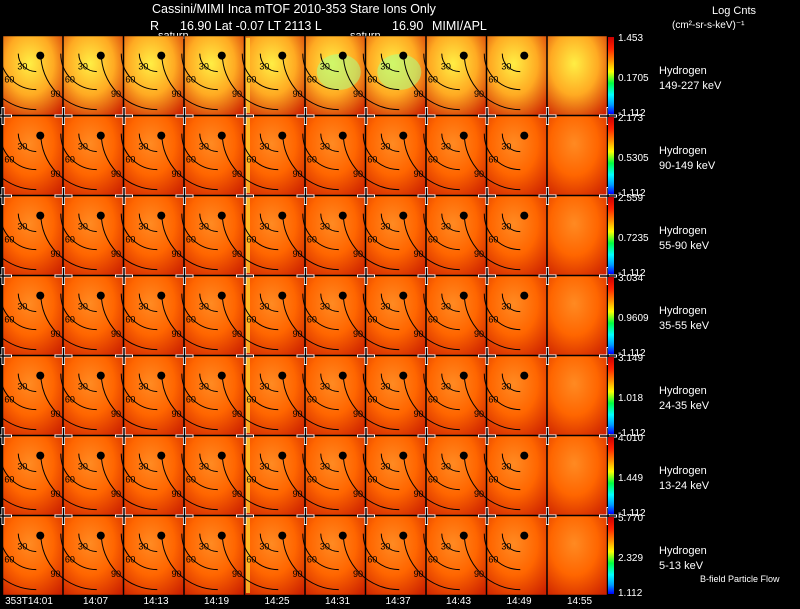 The image size is (800, 609). What do you see at coordinates (708, 25) in the screenshot?
I see `units-label: (cm²-sr-s-keV)⁻¹` at bounding box center [708, 25].